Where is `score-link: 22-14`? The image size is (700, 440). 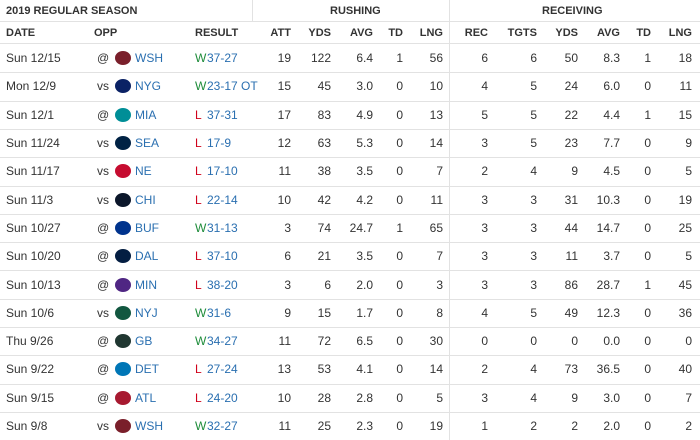 score-link: 22-14 is located at coordinates (222, 199).